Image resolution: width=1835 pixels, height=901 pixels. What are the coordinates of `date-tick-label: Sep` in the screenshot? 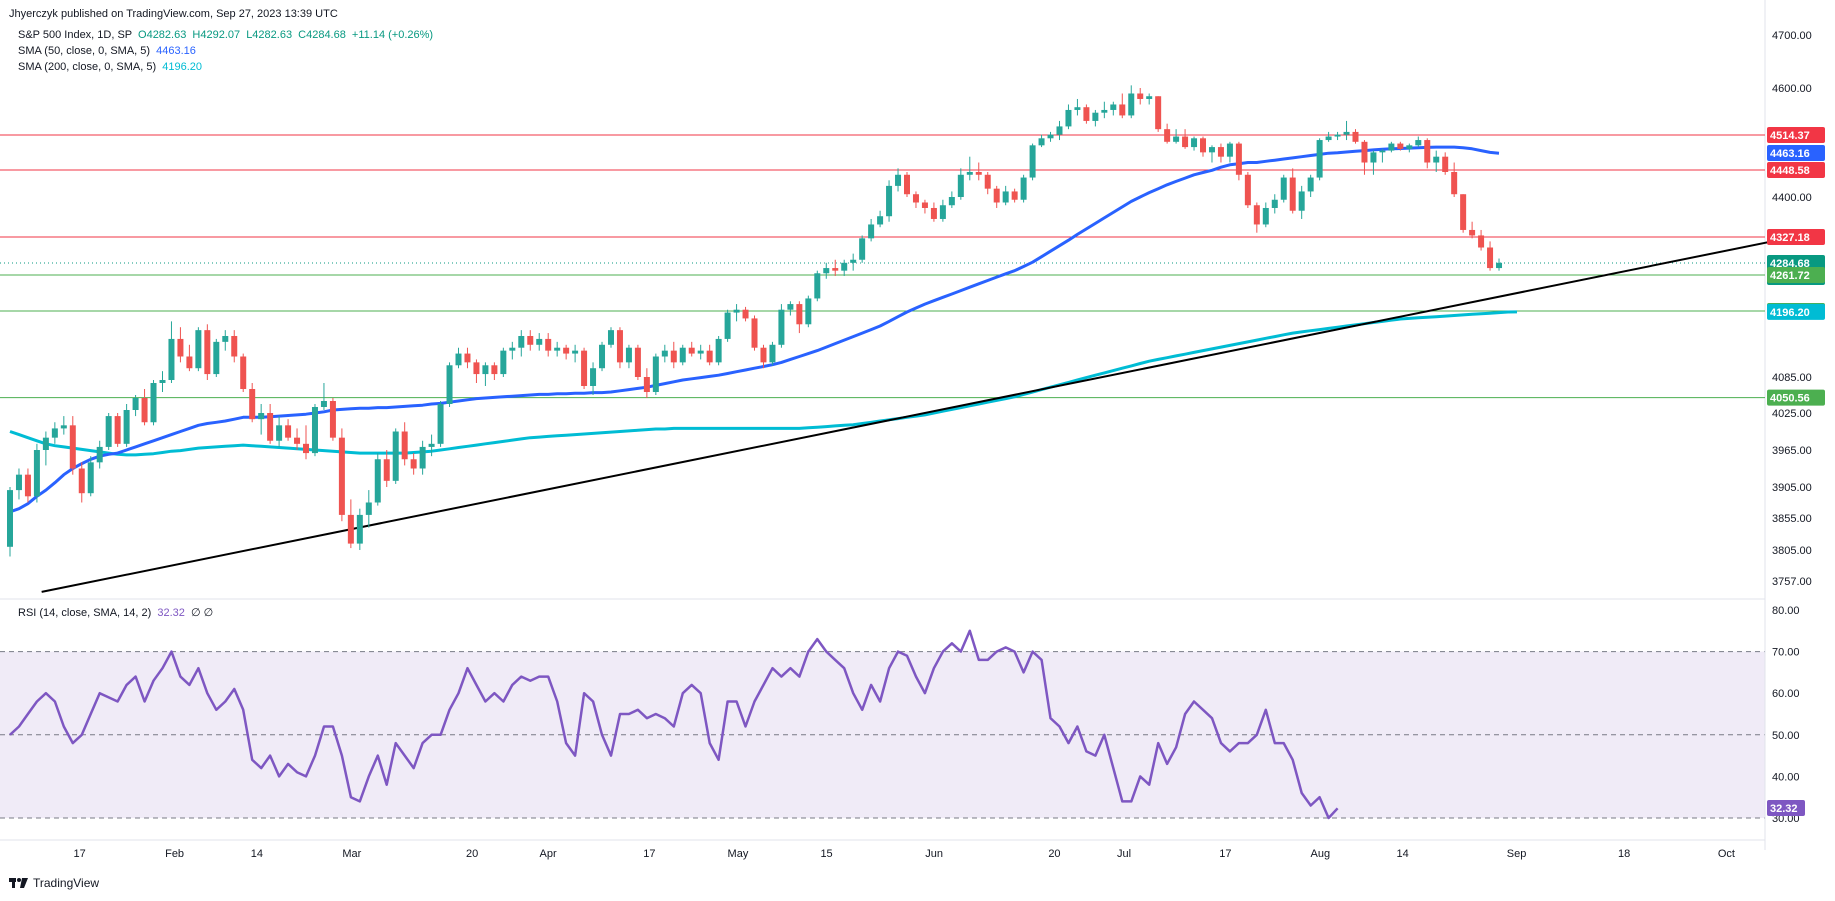 It's located at (1517, 854).